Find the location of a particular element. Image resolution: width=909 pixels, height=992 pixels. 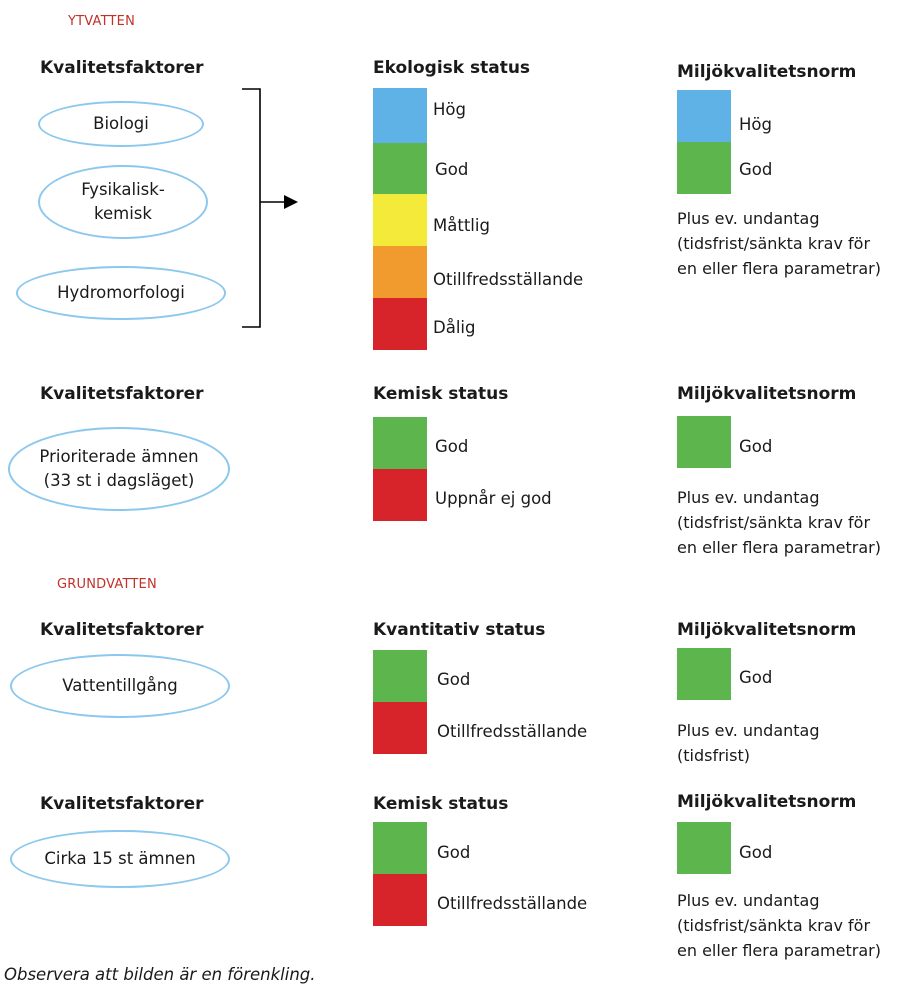

status-label-hog: Hög is located at coordinates (449, 109).